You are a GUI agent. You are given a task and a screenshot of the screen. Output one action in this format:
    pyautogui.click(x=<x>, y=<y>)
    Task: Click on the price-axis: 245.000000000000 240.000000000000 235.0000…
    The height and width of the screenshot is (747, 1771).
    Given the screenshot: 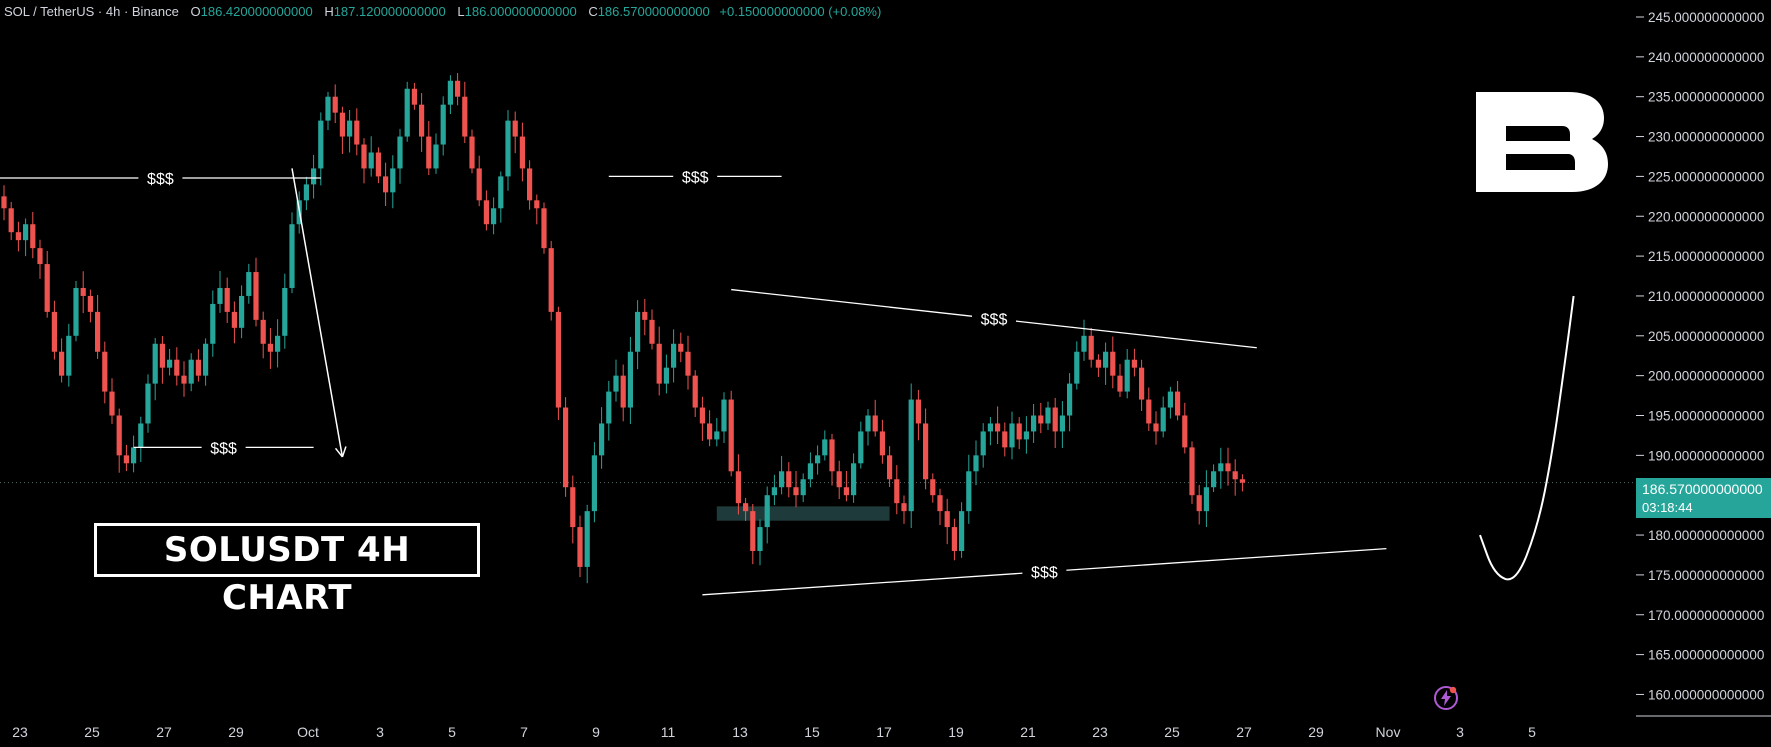 What is the action you would take?
    pyautogui.click(x=1703, y=363)
    